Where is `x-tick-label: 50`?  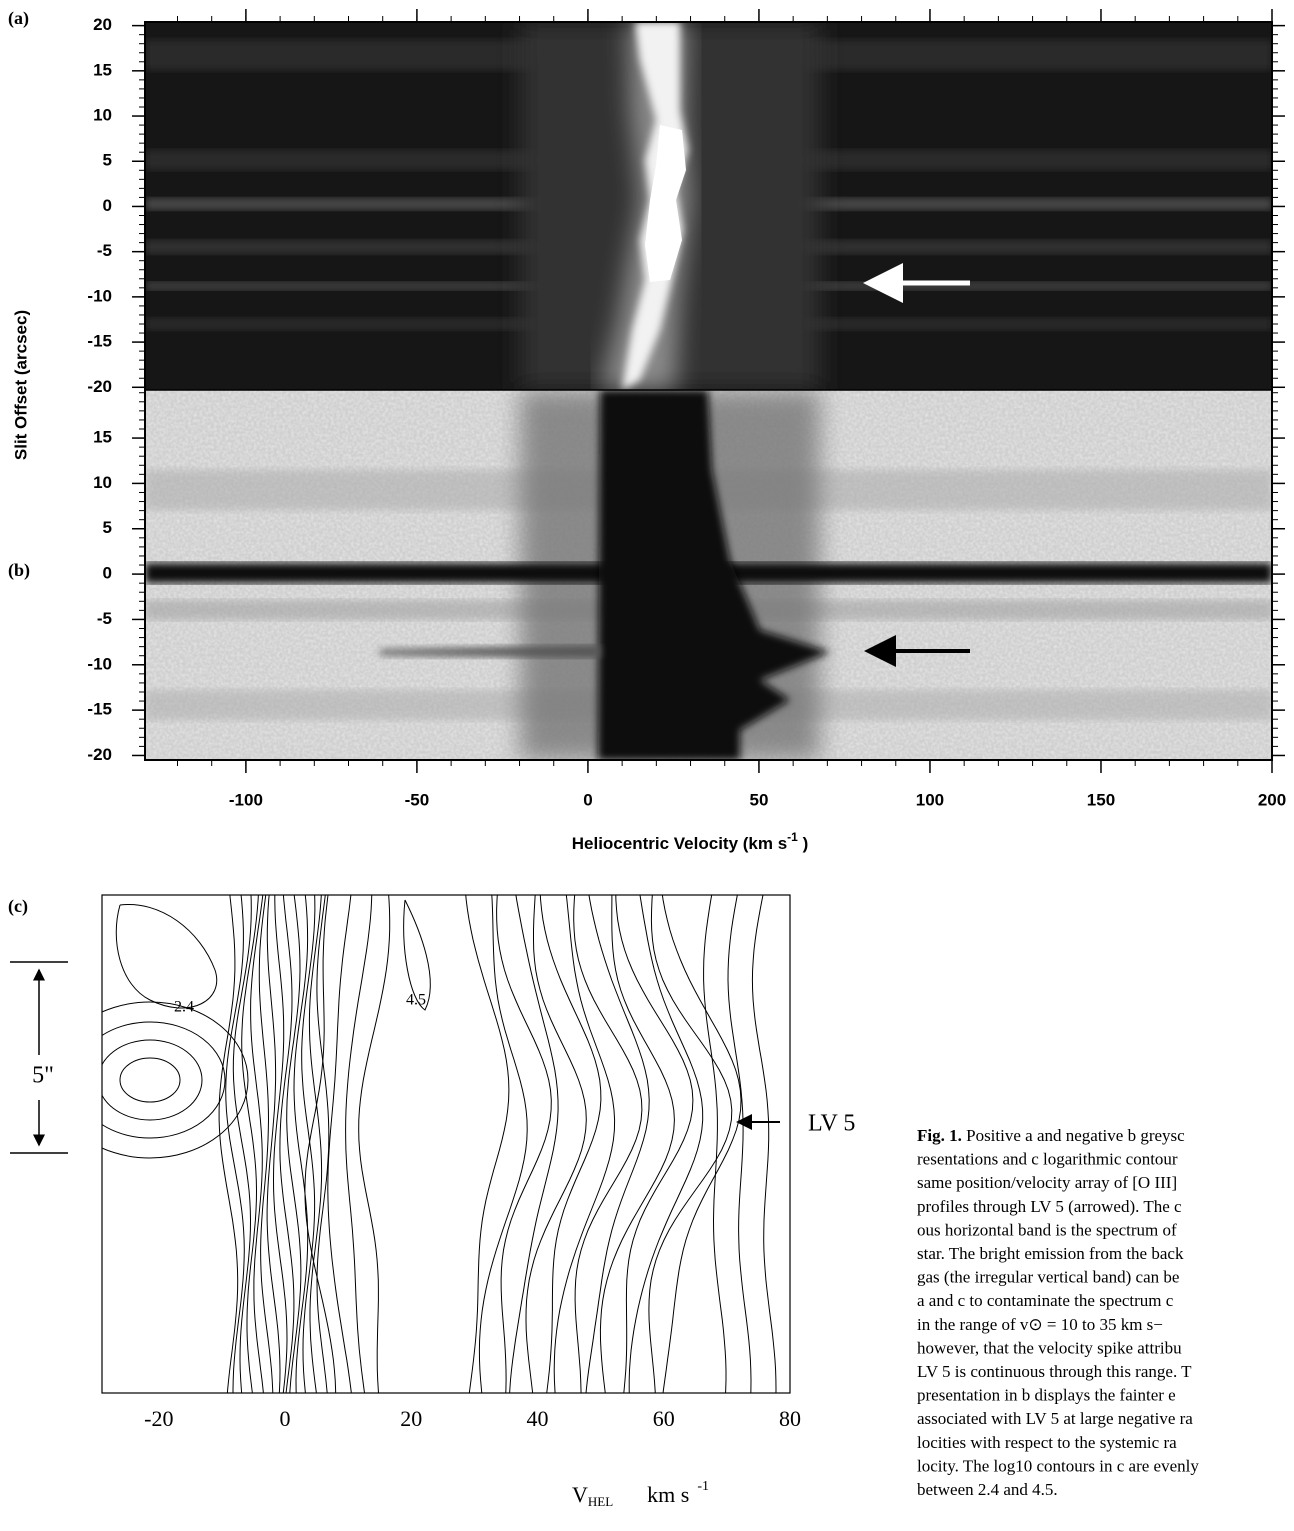 x-tick-label: 50 is located at coordinates (758, 799).